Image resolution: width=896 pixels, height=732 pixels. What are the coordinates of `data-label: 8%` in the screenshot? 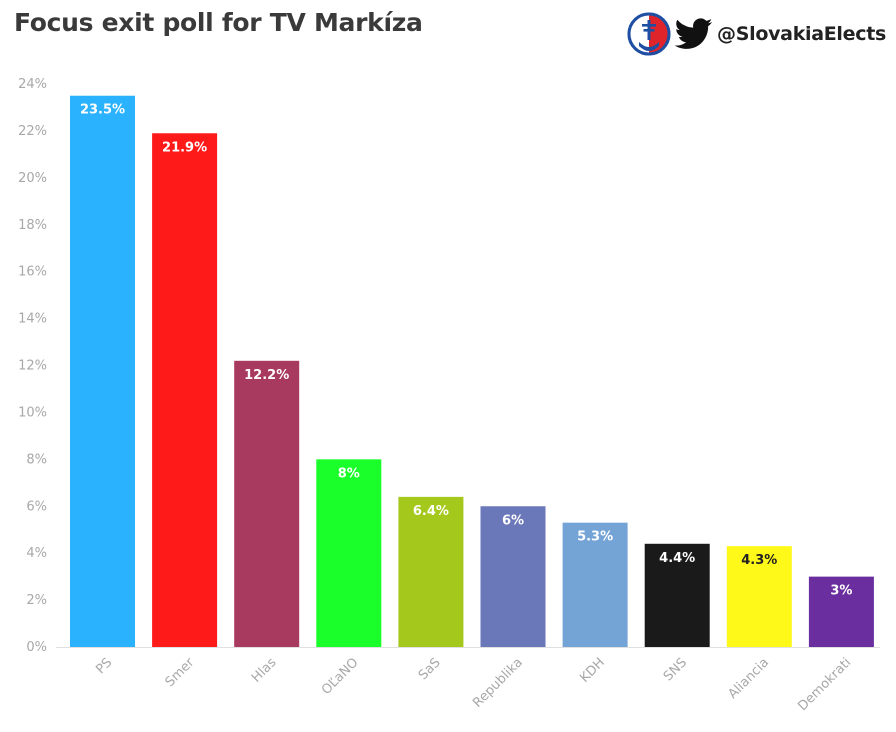 It's located at (349, 473).